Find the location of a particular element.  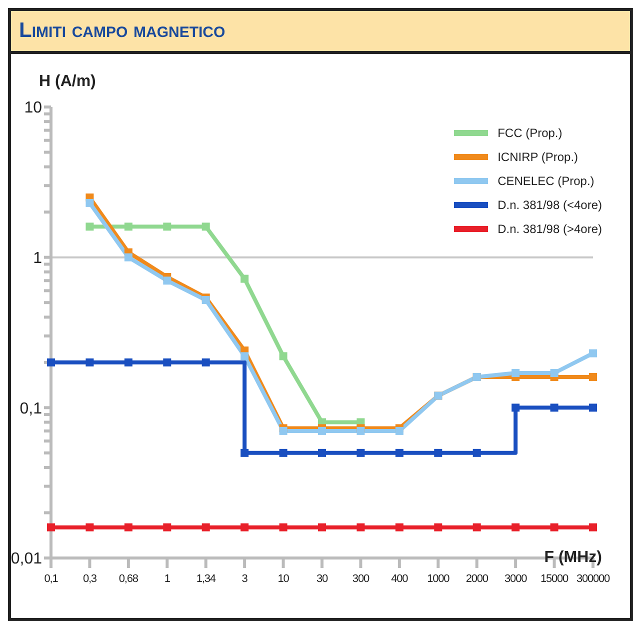

legend-label: D.n. 381/98 (<4ore) is located at coordinates (550, 205).